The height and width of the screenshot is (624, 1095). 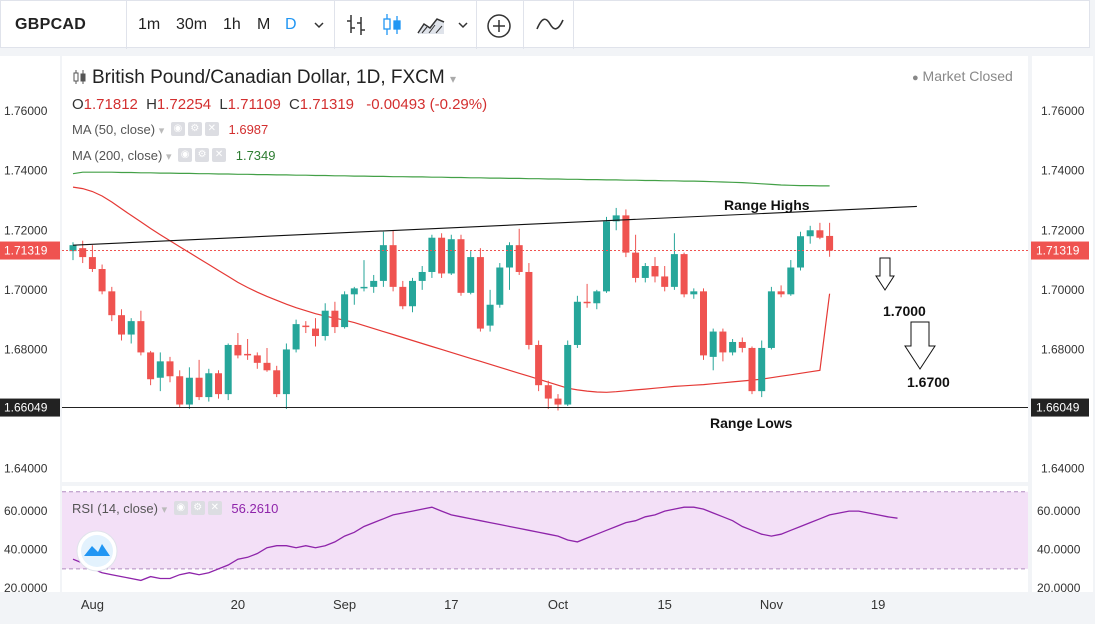 What do you see at coordinates (255, 155) in the screenshot?
I see `ma200-value: 1.7349` at bounding box center [255, 155].